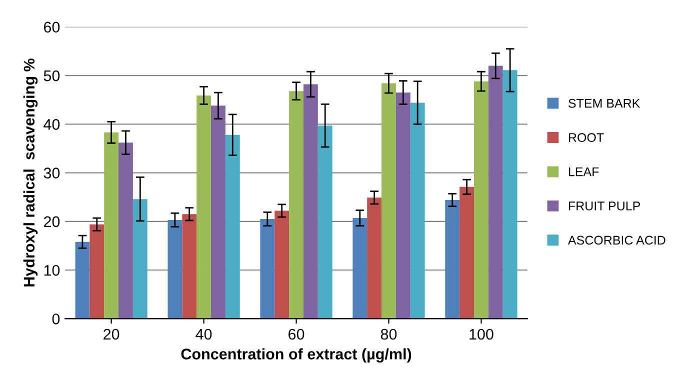 The width and height of the screenshot is (685, 384). I want to click on x-tick-label: 80, so click(388, 334).